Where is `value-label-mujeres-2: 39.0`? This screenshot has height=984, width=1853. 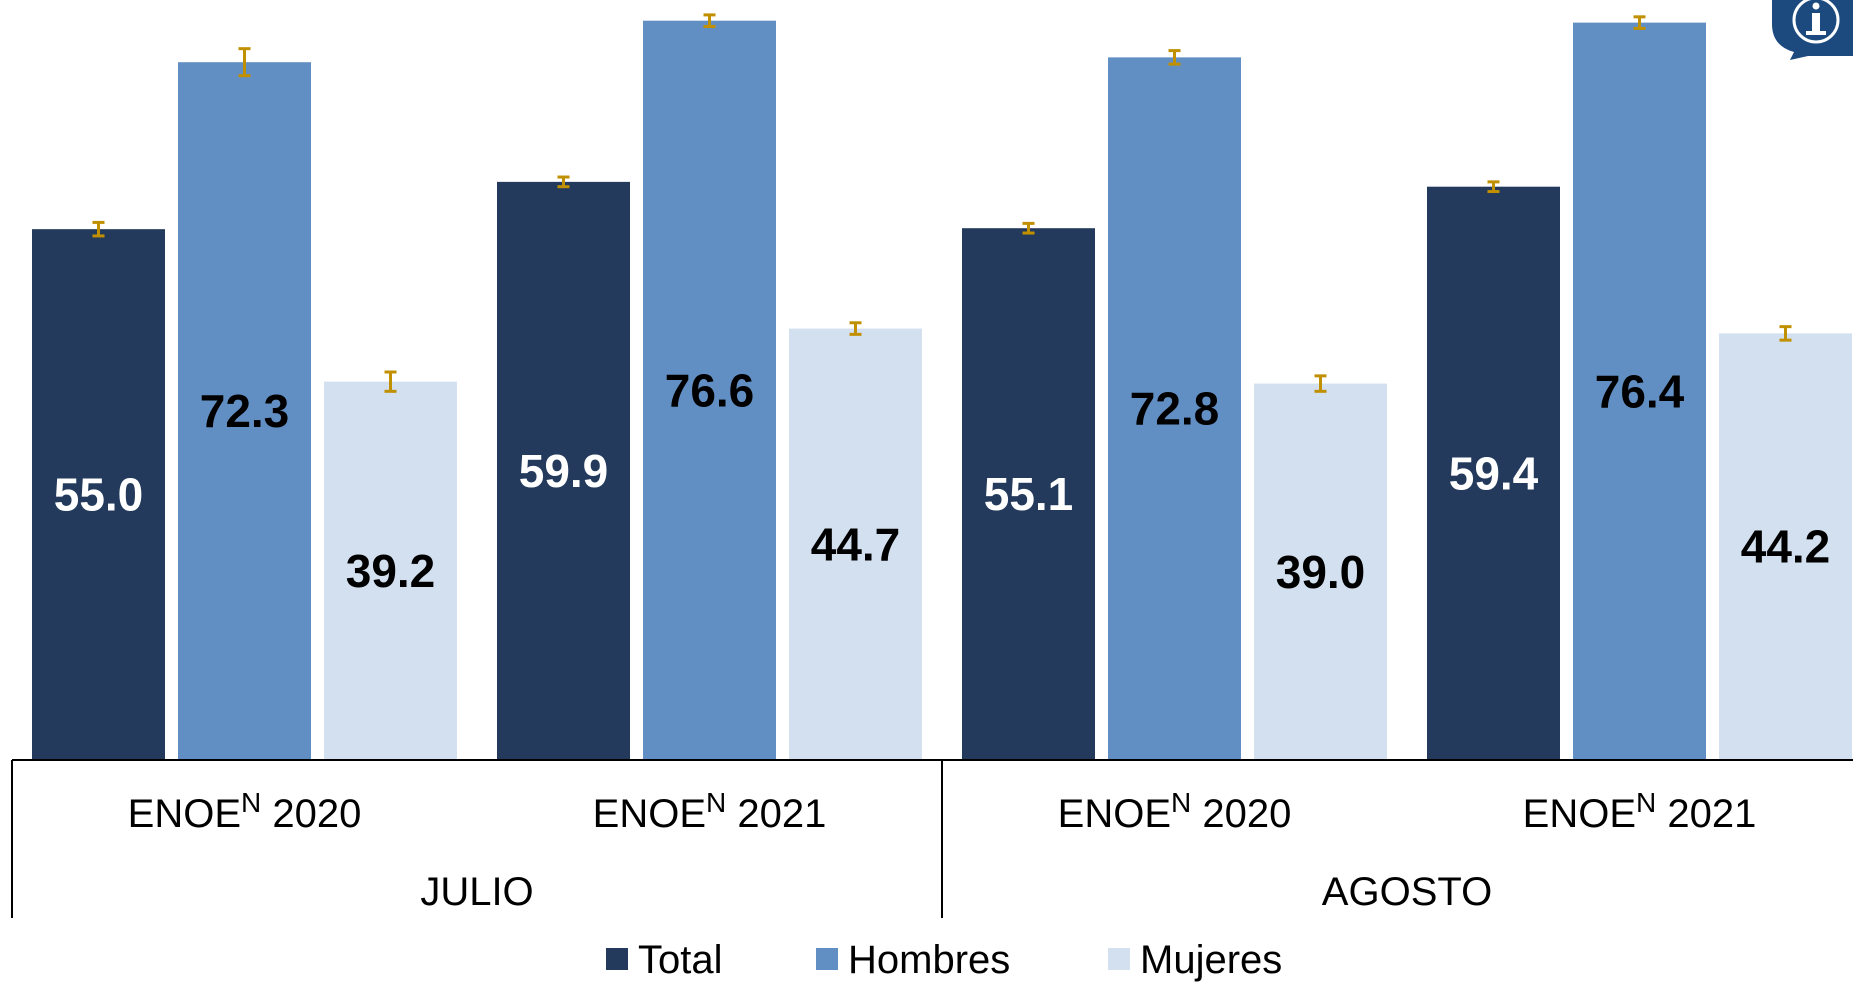
value-label-mujeres-2: 39.0 is located at coordinates (1321, 572).